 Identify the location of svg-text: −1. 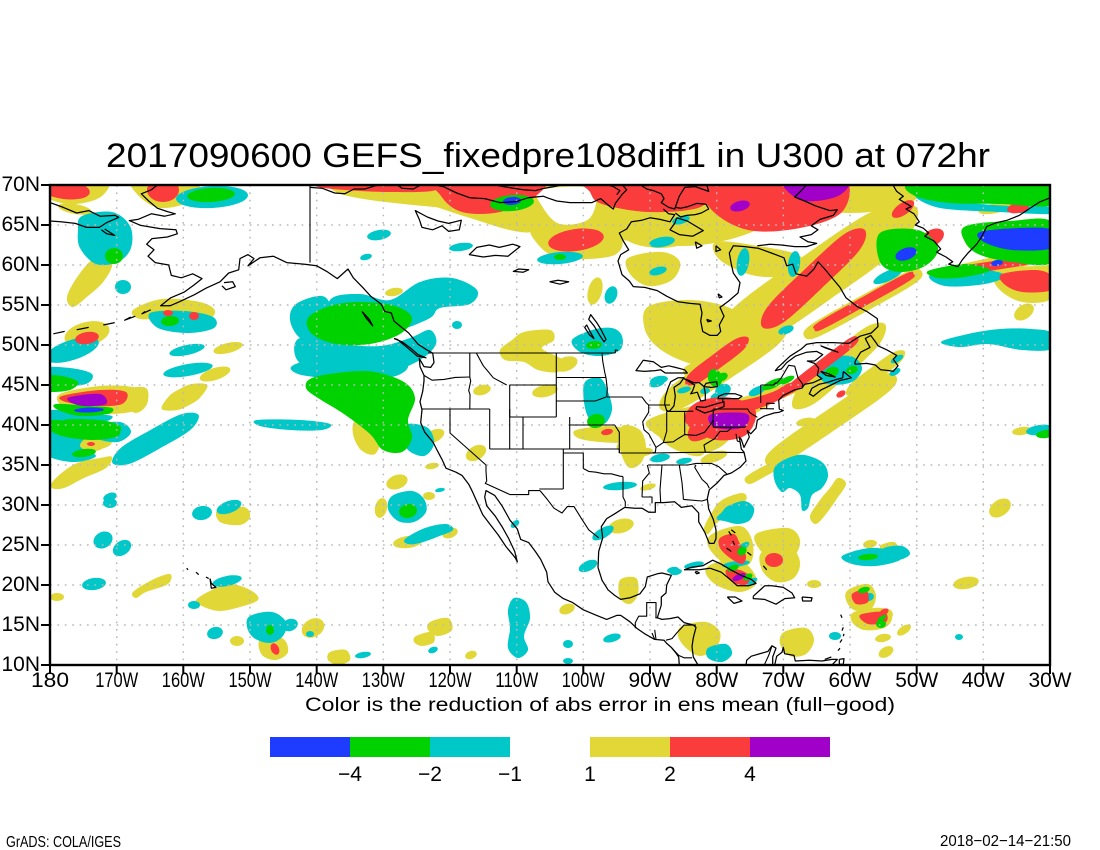
(510, 774).